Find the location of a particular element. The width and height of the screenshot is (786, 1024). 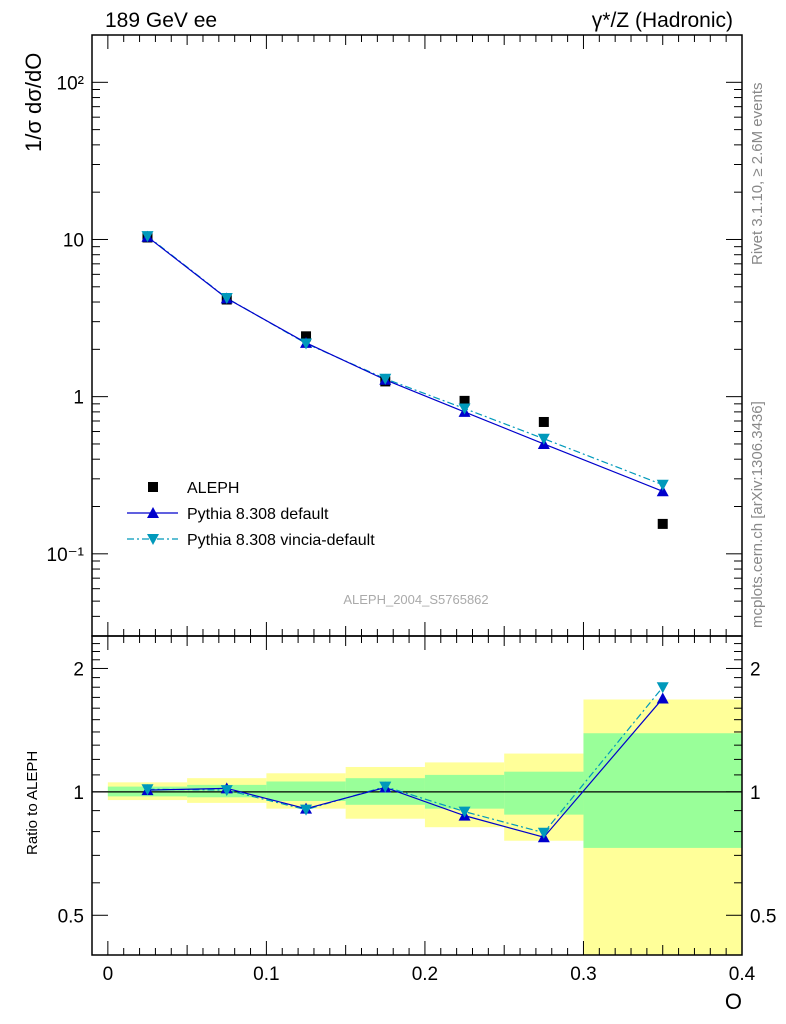

header-left: 189 GeV ee is located at coordinates (161, 20).